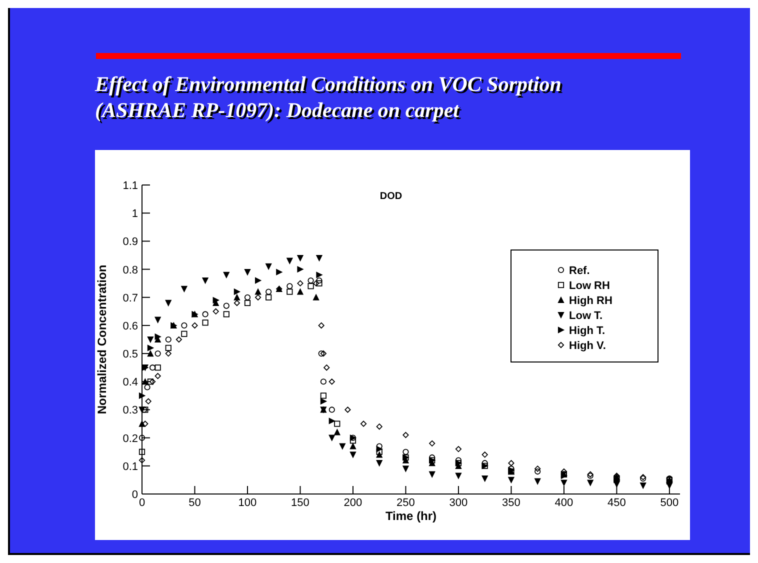 The image size is (758, 563). What do you see at coordinates (511, 503) in the screenshot?
I see `x-tick-label: 350` at bounding box center [511, 503].